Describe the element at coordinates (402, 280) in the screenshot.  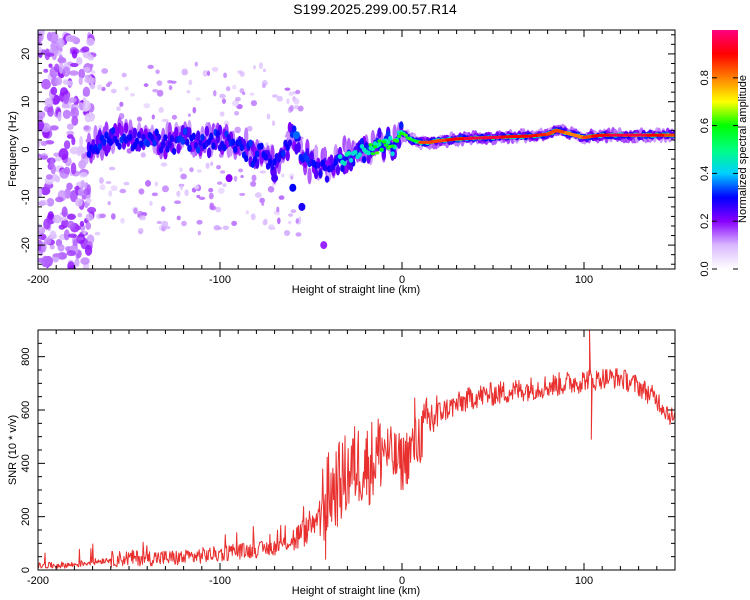
I see `spectrogram-x-tick-label: 0` at that location.